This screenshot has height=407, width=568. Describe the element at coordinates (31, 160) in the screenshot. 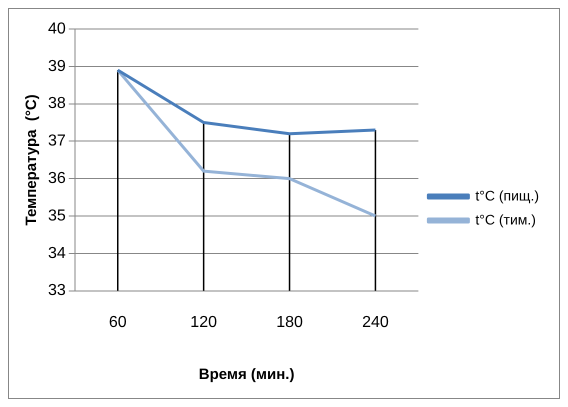

I see `y-axis-title: Температура (°C)` at that location.